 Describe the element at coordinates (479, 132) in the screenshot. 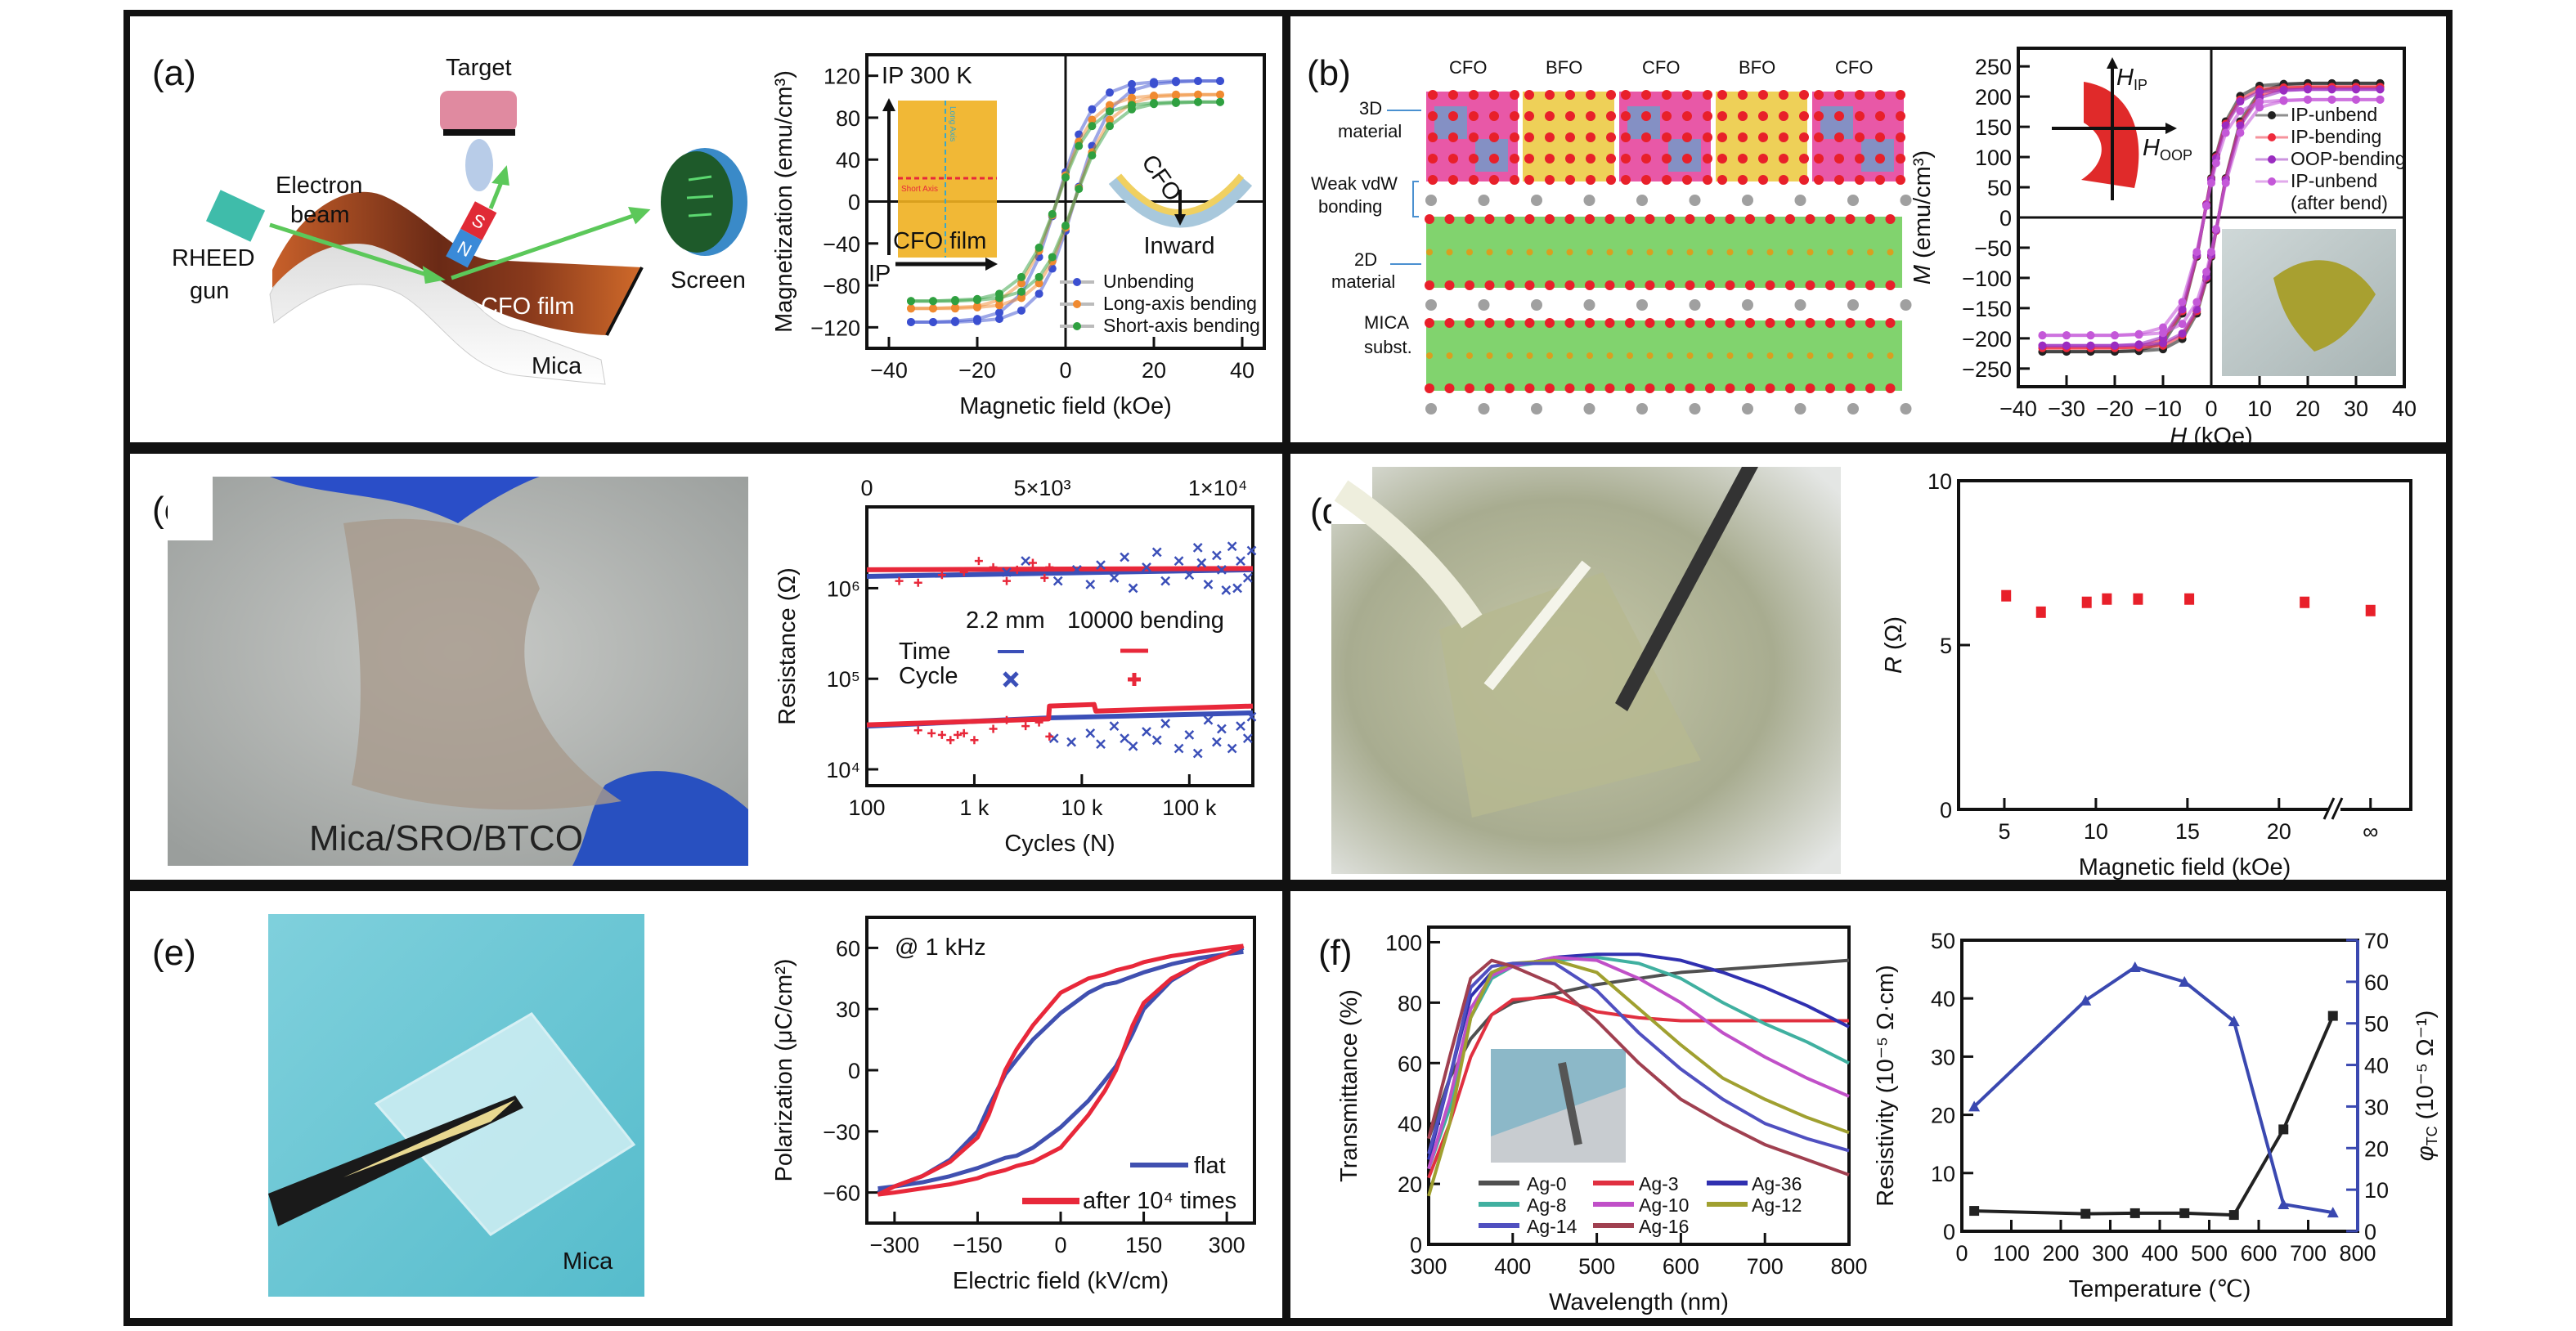

I see `target-base` at that location.